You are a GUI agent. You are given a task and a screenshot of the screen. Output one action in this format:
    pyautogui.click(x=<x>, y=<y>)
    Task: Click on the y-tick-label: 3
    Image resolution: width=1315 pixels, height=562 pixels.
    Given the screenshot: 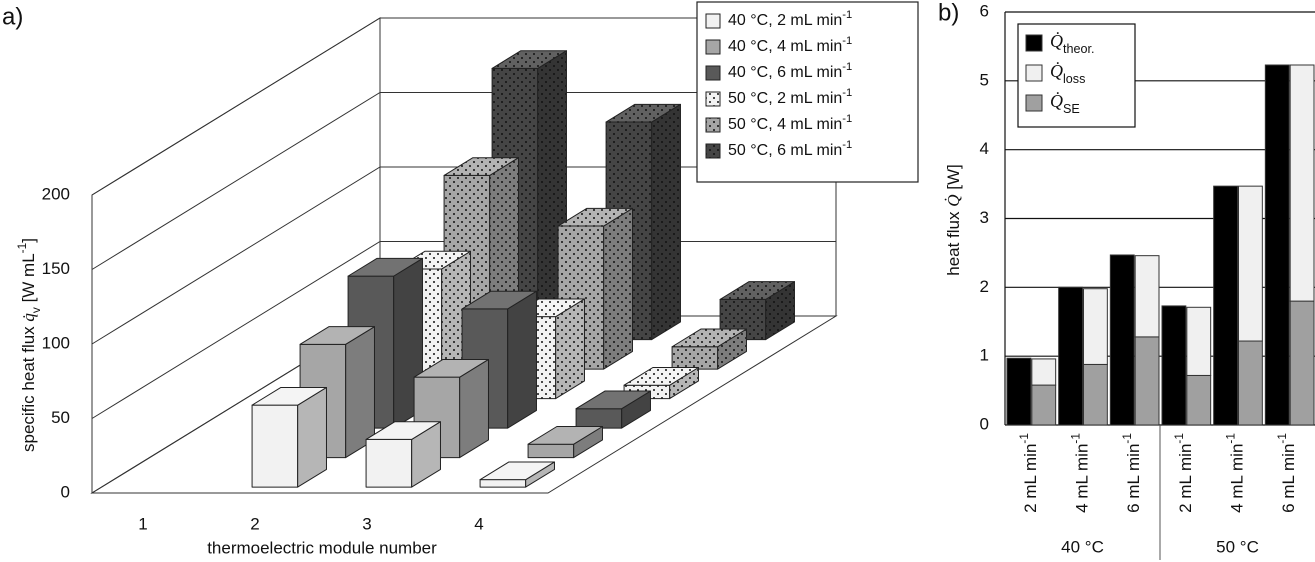 What is the action you would take?
    pyautogui.click(x=984, y=217)
    